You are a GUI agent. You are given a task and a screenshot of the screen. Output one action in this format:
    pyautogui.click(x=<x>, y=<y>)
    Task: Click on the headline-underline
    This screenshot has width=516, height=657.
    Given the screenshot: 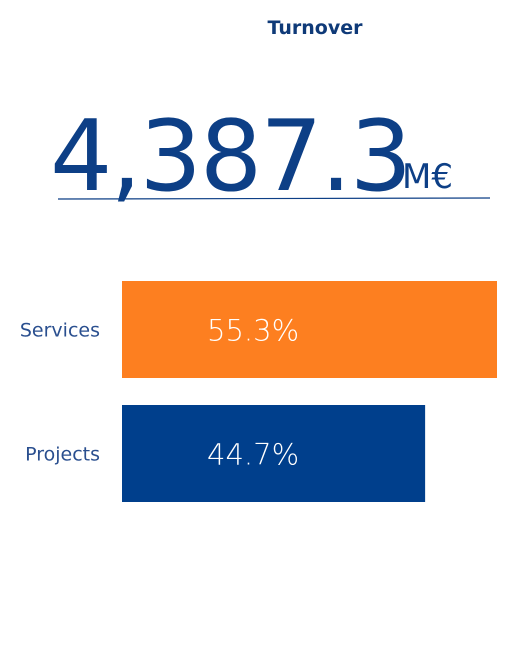 What is the action you would take?
    pyautogui.click(x=274, y=198)
    